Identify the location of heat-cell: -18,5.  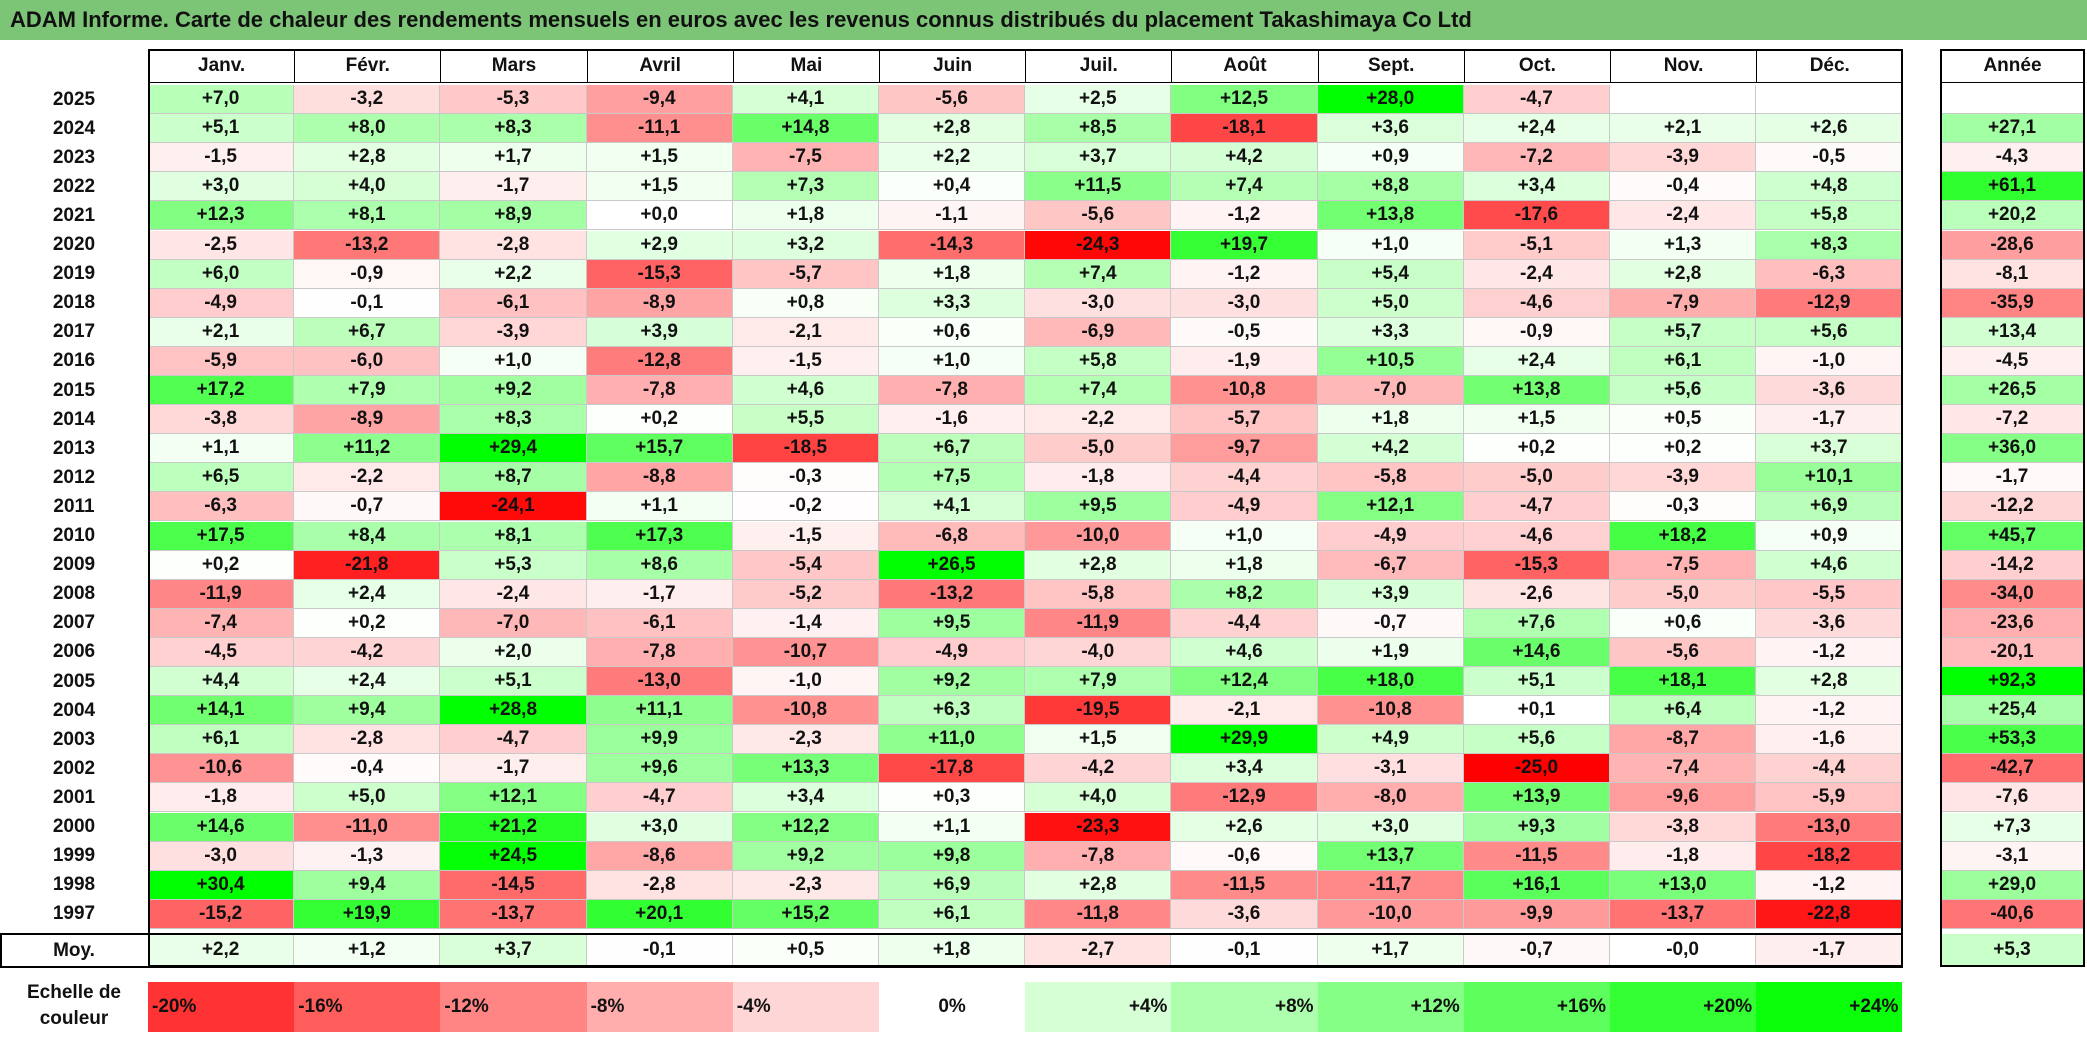
(805, 449).